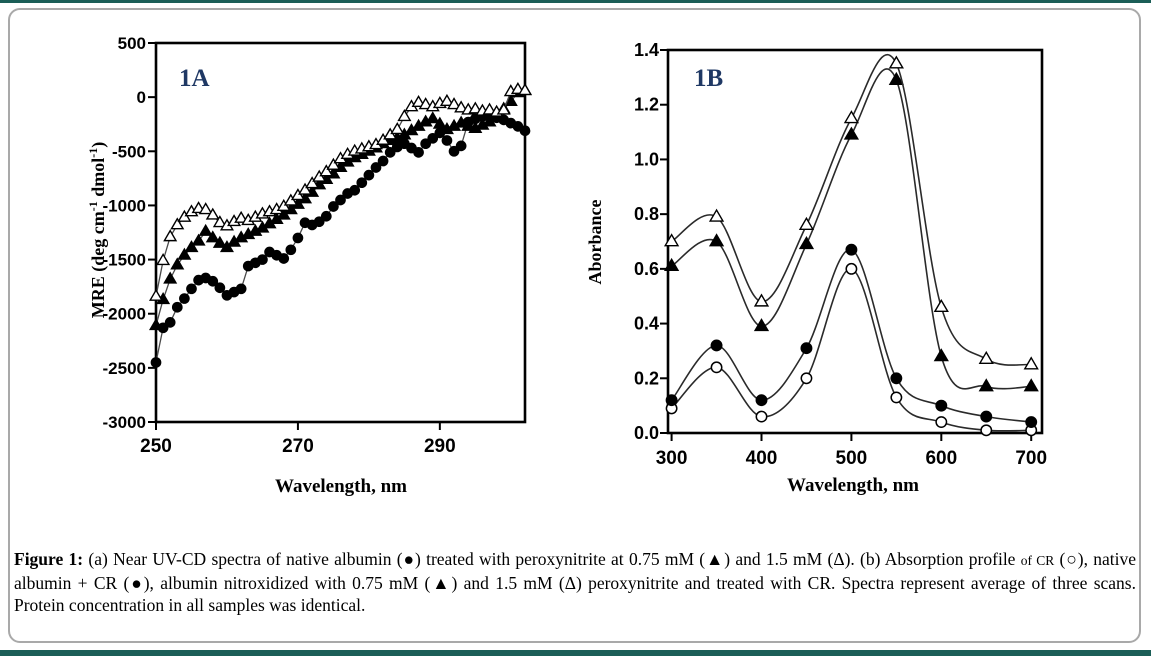  I want to click on y-tick-label: -1000, so click(124, 205).